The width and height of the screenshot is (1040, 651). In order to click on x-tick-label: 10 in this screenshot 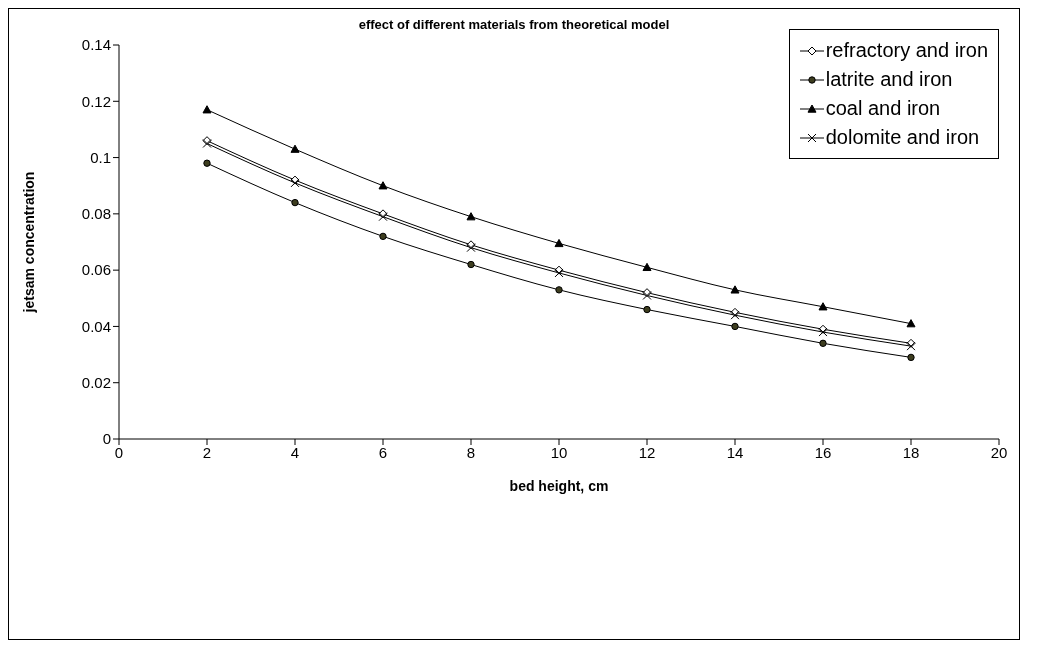, I will do `click(559, 452)`.